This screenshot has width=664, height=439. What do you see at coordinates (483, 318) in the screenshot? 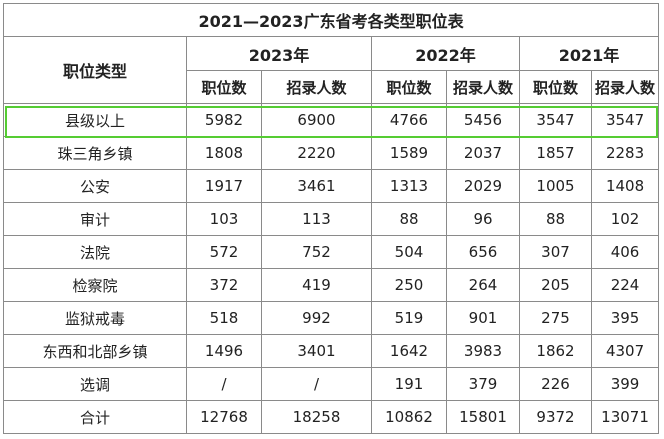
I see `table-cell: 901` at bounding box center [483, 318].